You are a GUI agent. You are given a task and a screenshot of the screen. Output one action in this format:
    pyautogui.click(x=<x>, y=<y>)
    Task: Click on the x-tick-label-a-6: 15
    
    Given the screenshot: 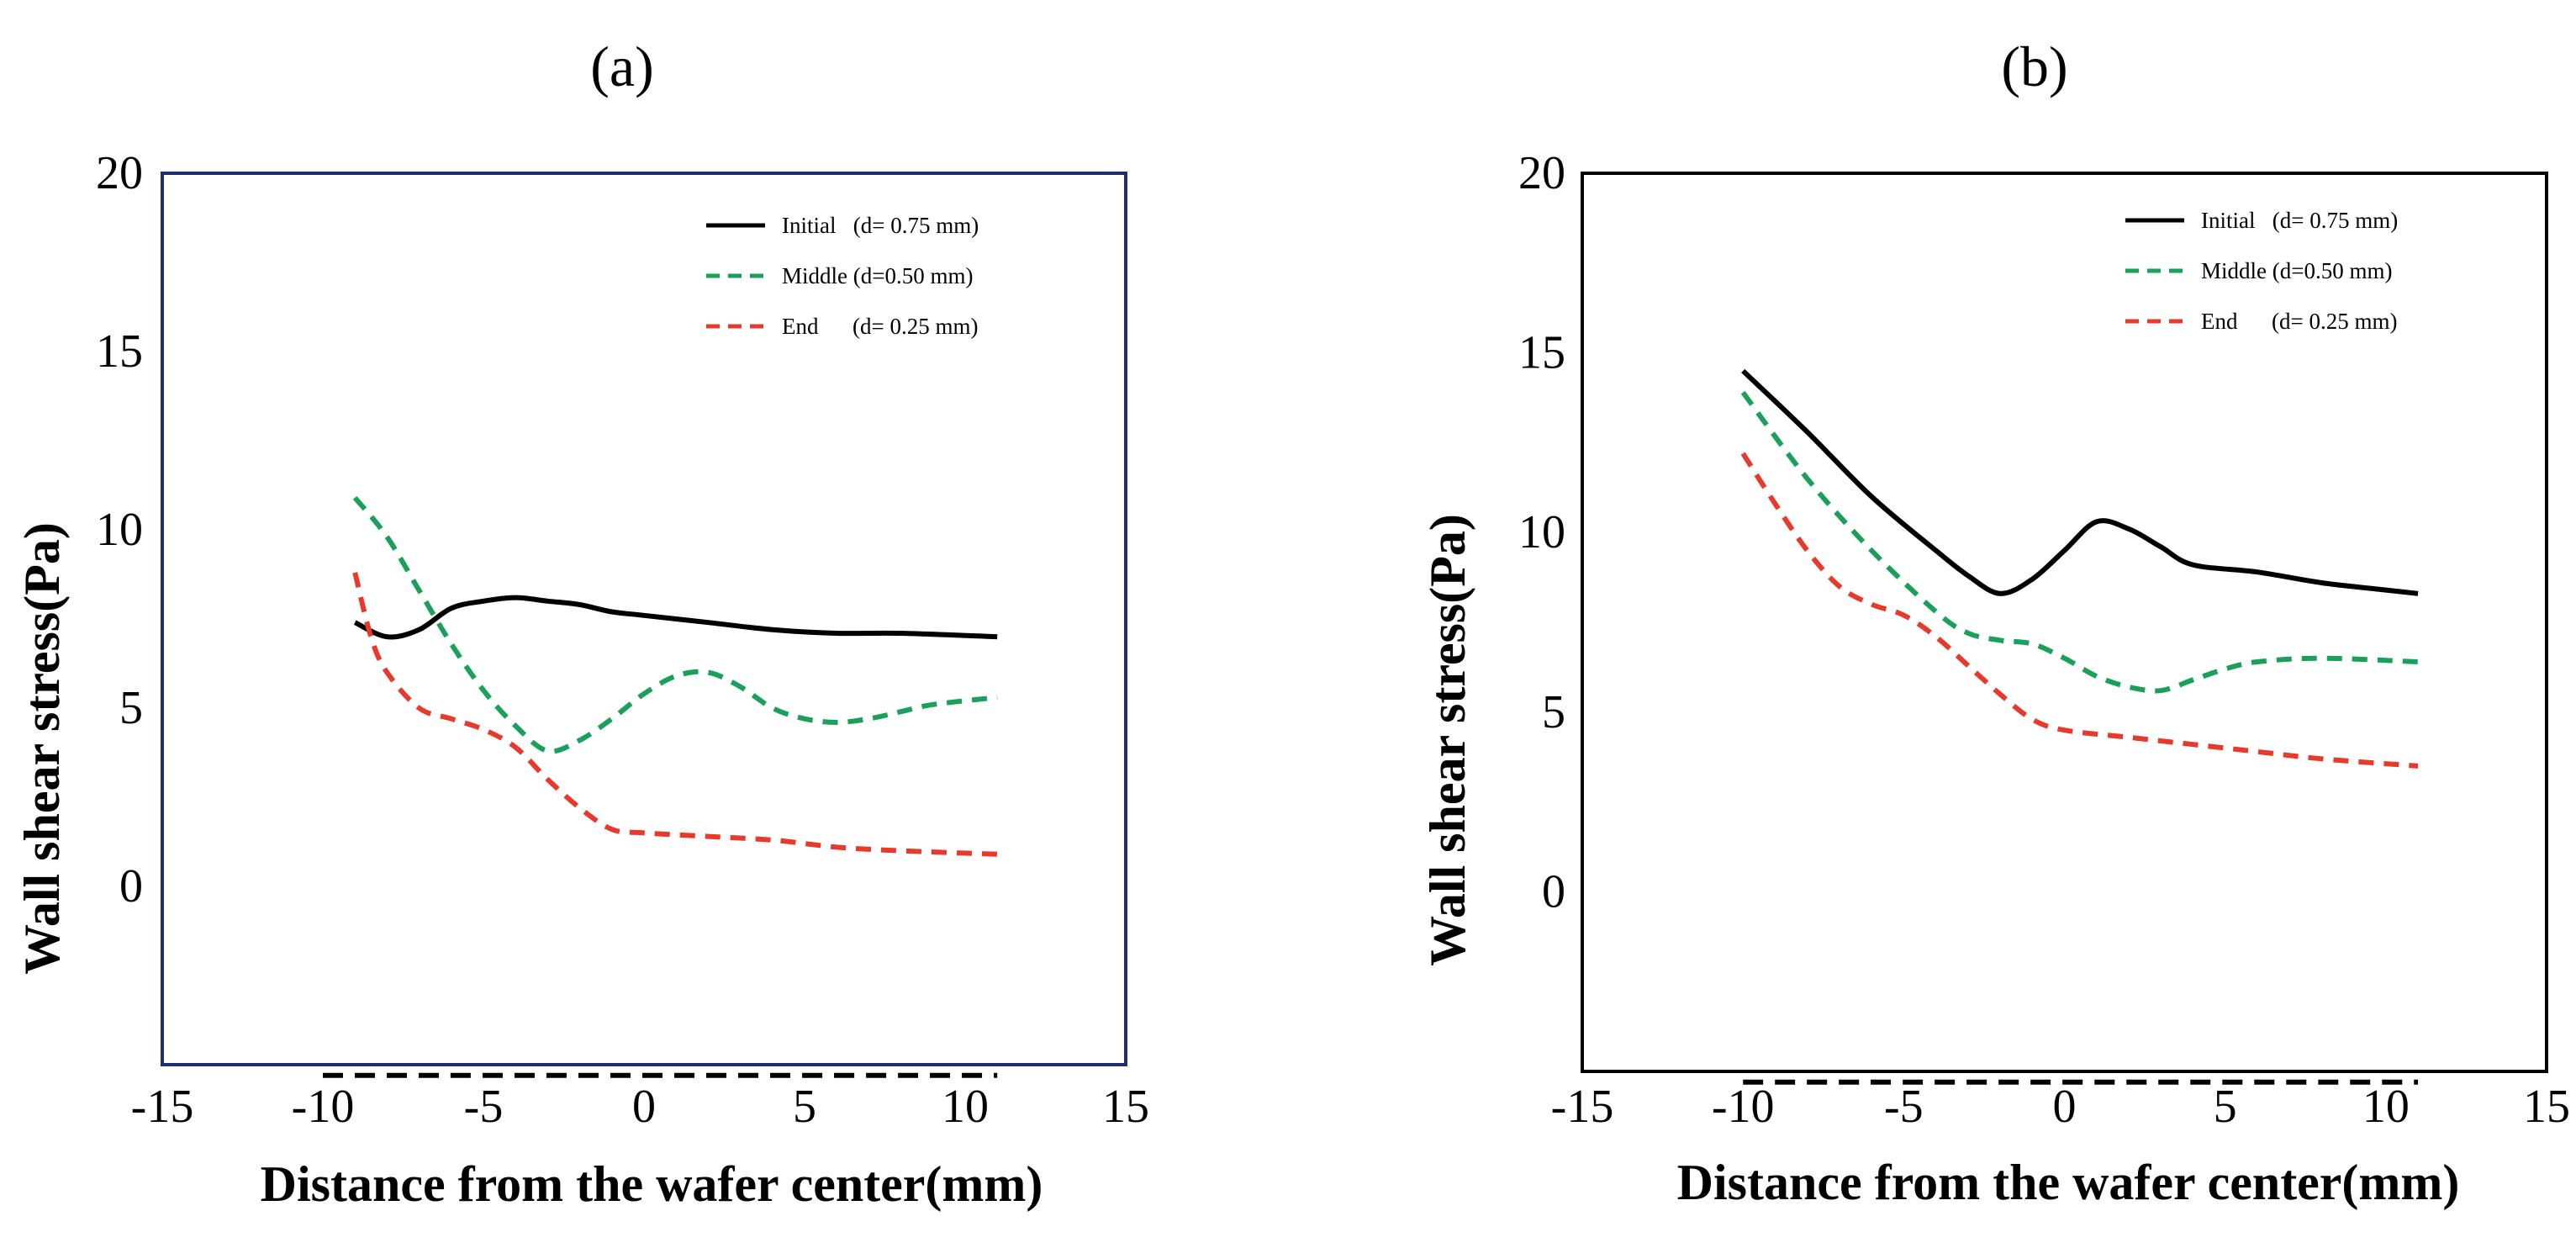 What is the action you would take?
    pyautogui.click(x=1125, y=1107)
    